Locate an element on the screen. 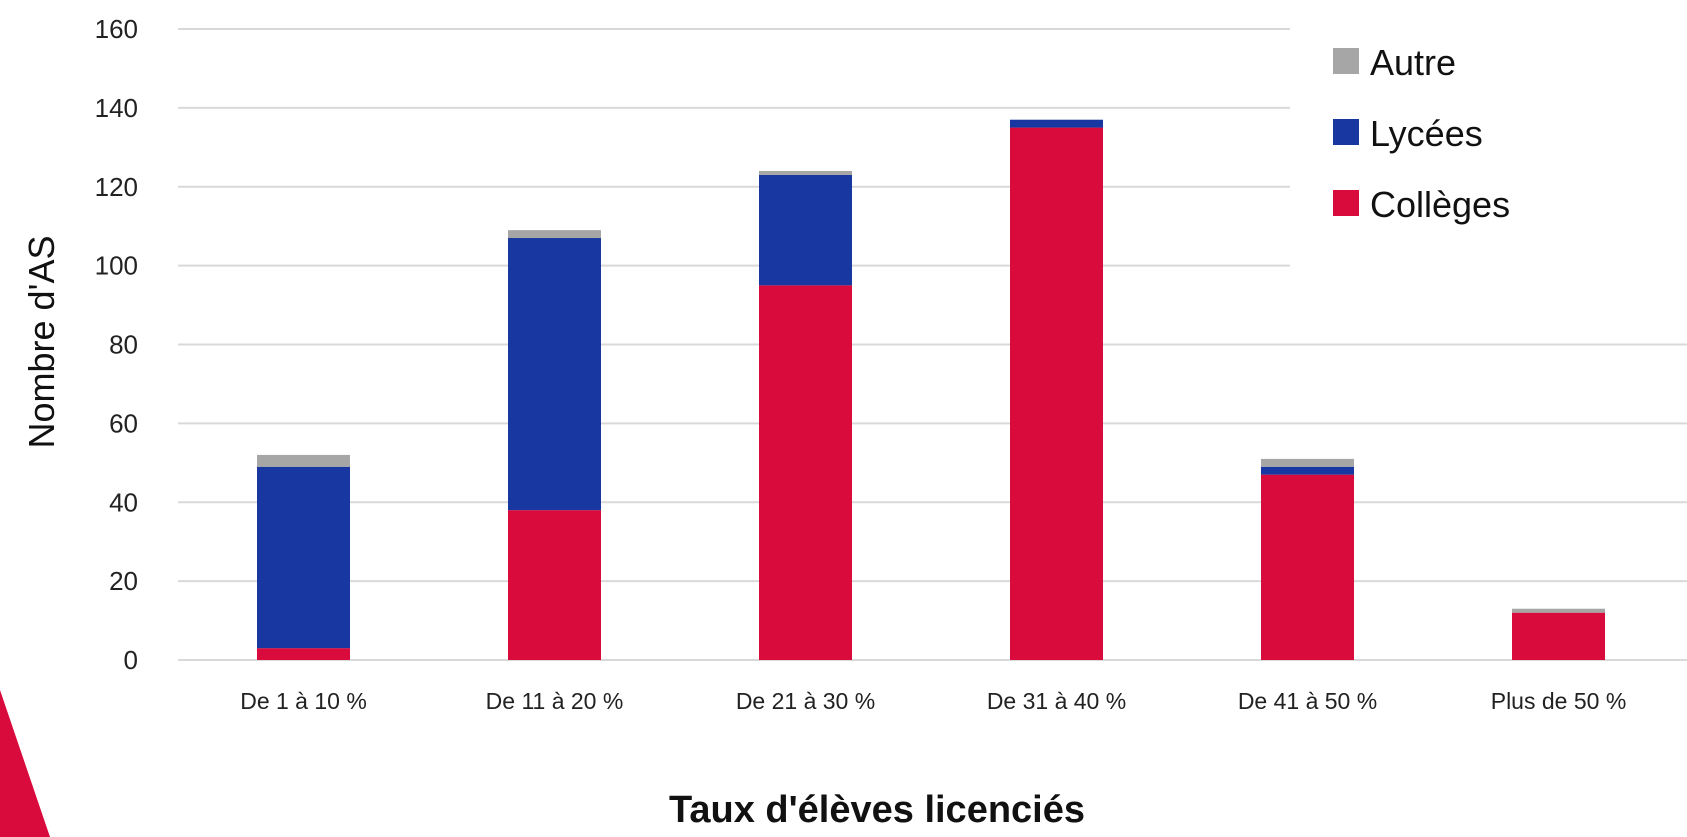 This screenshot has width=1687, height=837. y-axis-title: Nombre d'AS is located at coordinates (41, 342).